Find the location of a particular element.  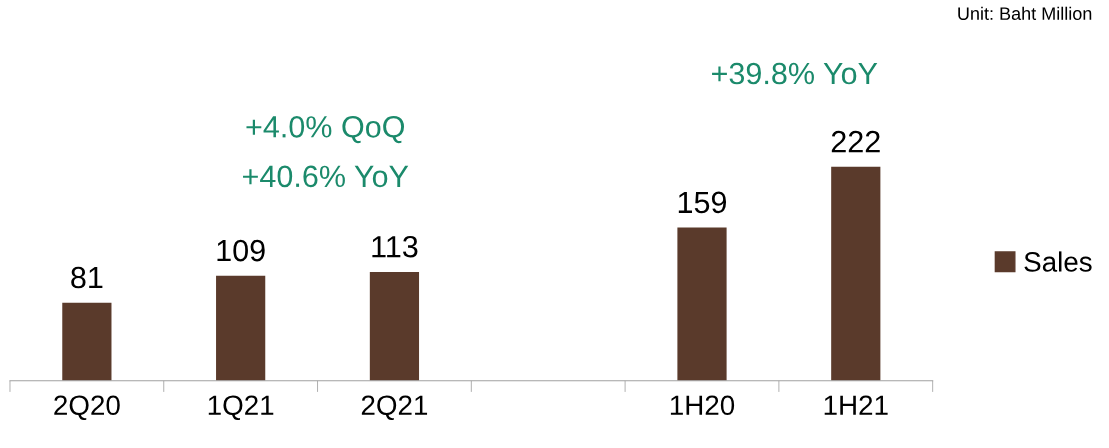

data-label: 113 is located at coordinates (395, 246).